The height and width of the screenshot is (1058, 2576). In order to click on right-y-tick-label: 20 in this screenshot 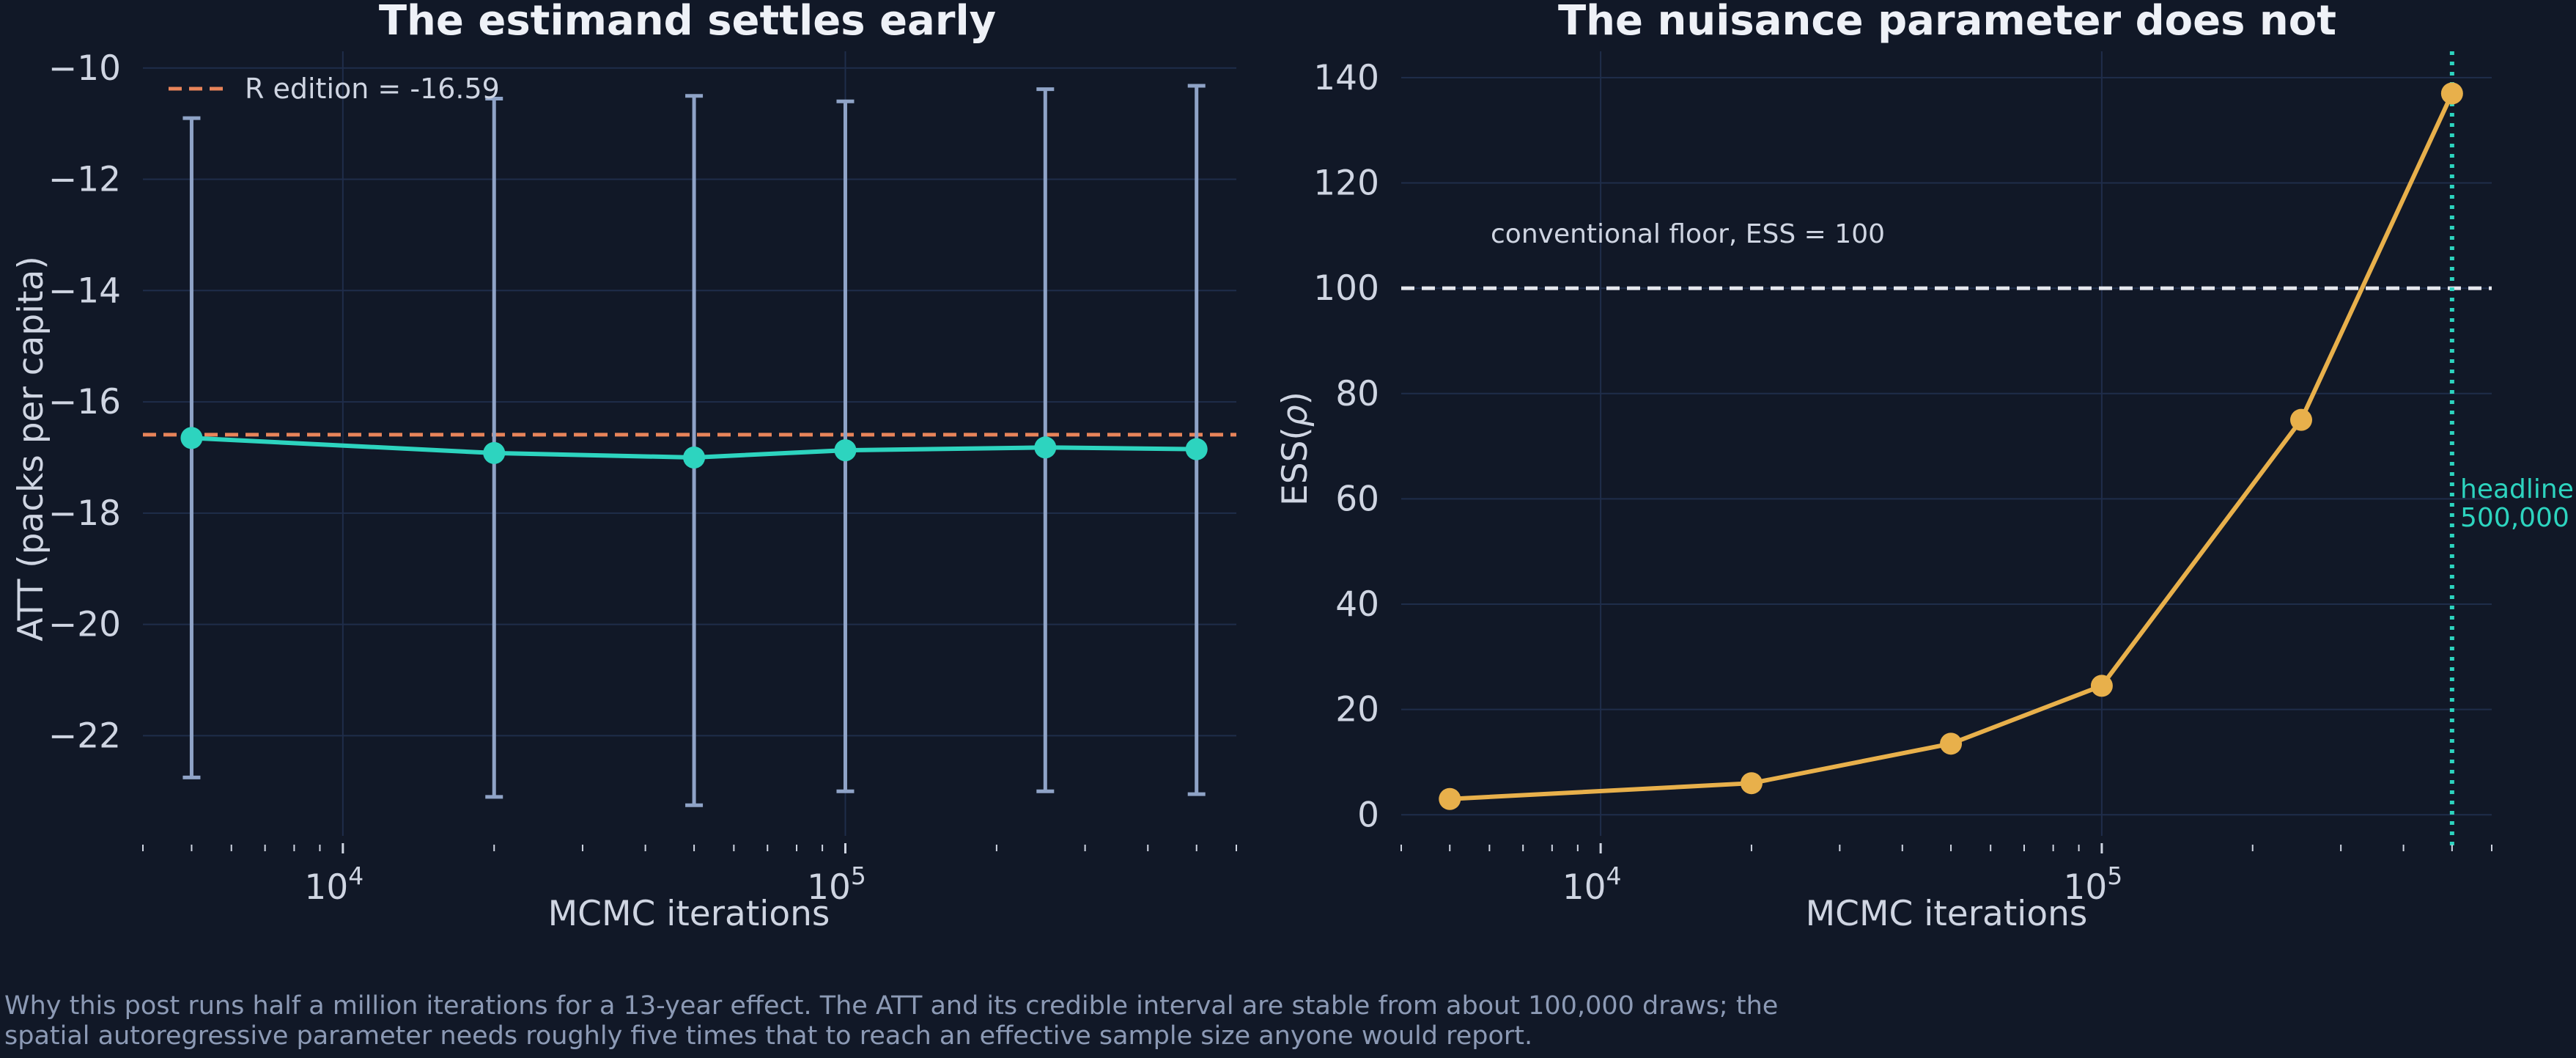, I will do `click(1357, 710)`.